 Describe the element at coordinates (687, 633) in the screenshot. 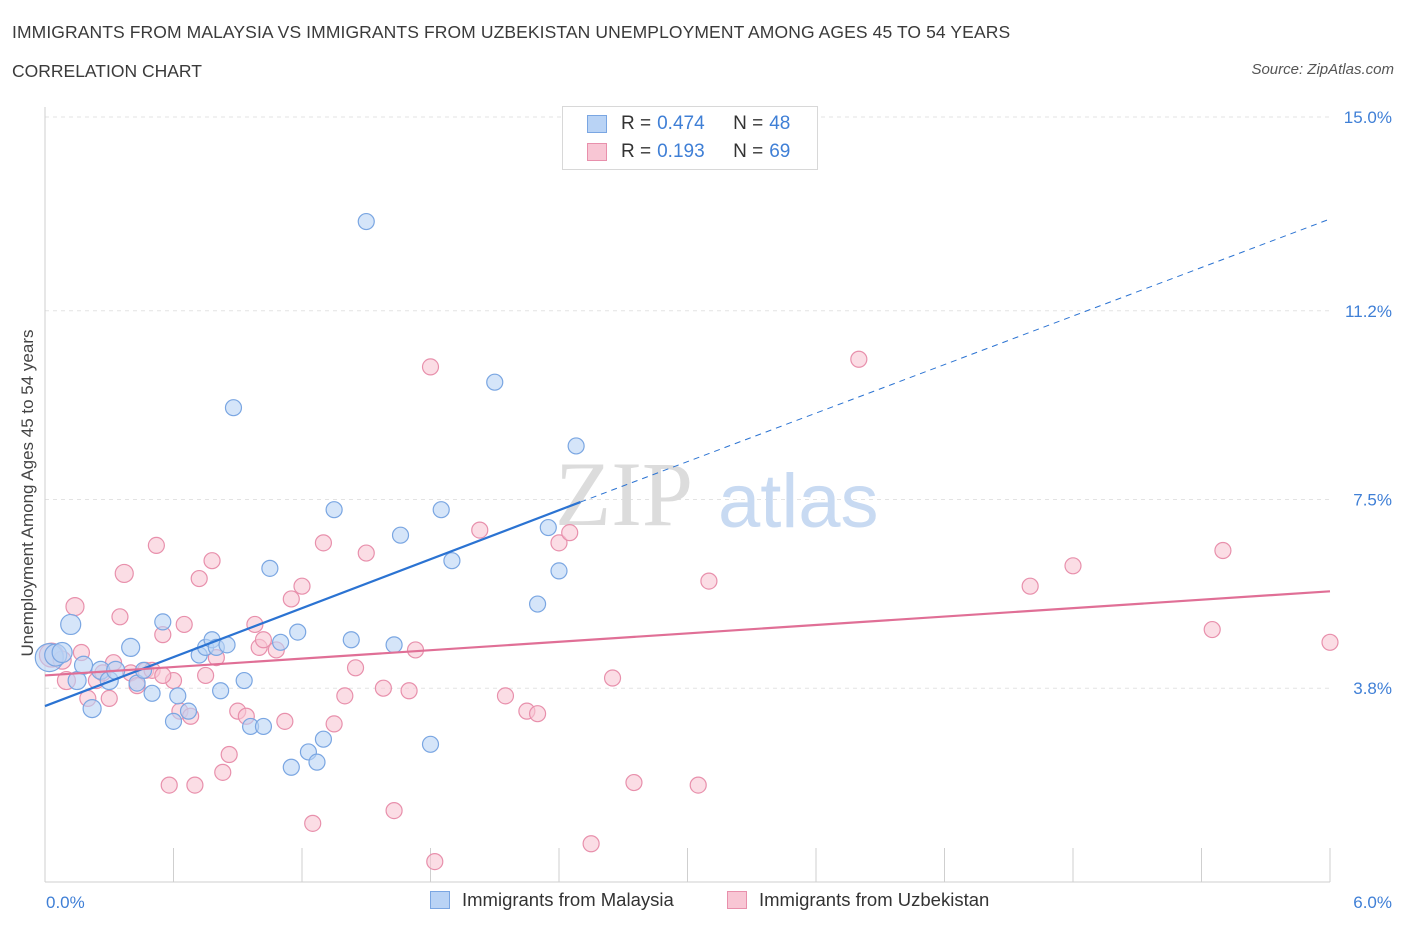

I see `uzbekistan-trend-line` at that location.